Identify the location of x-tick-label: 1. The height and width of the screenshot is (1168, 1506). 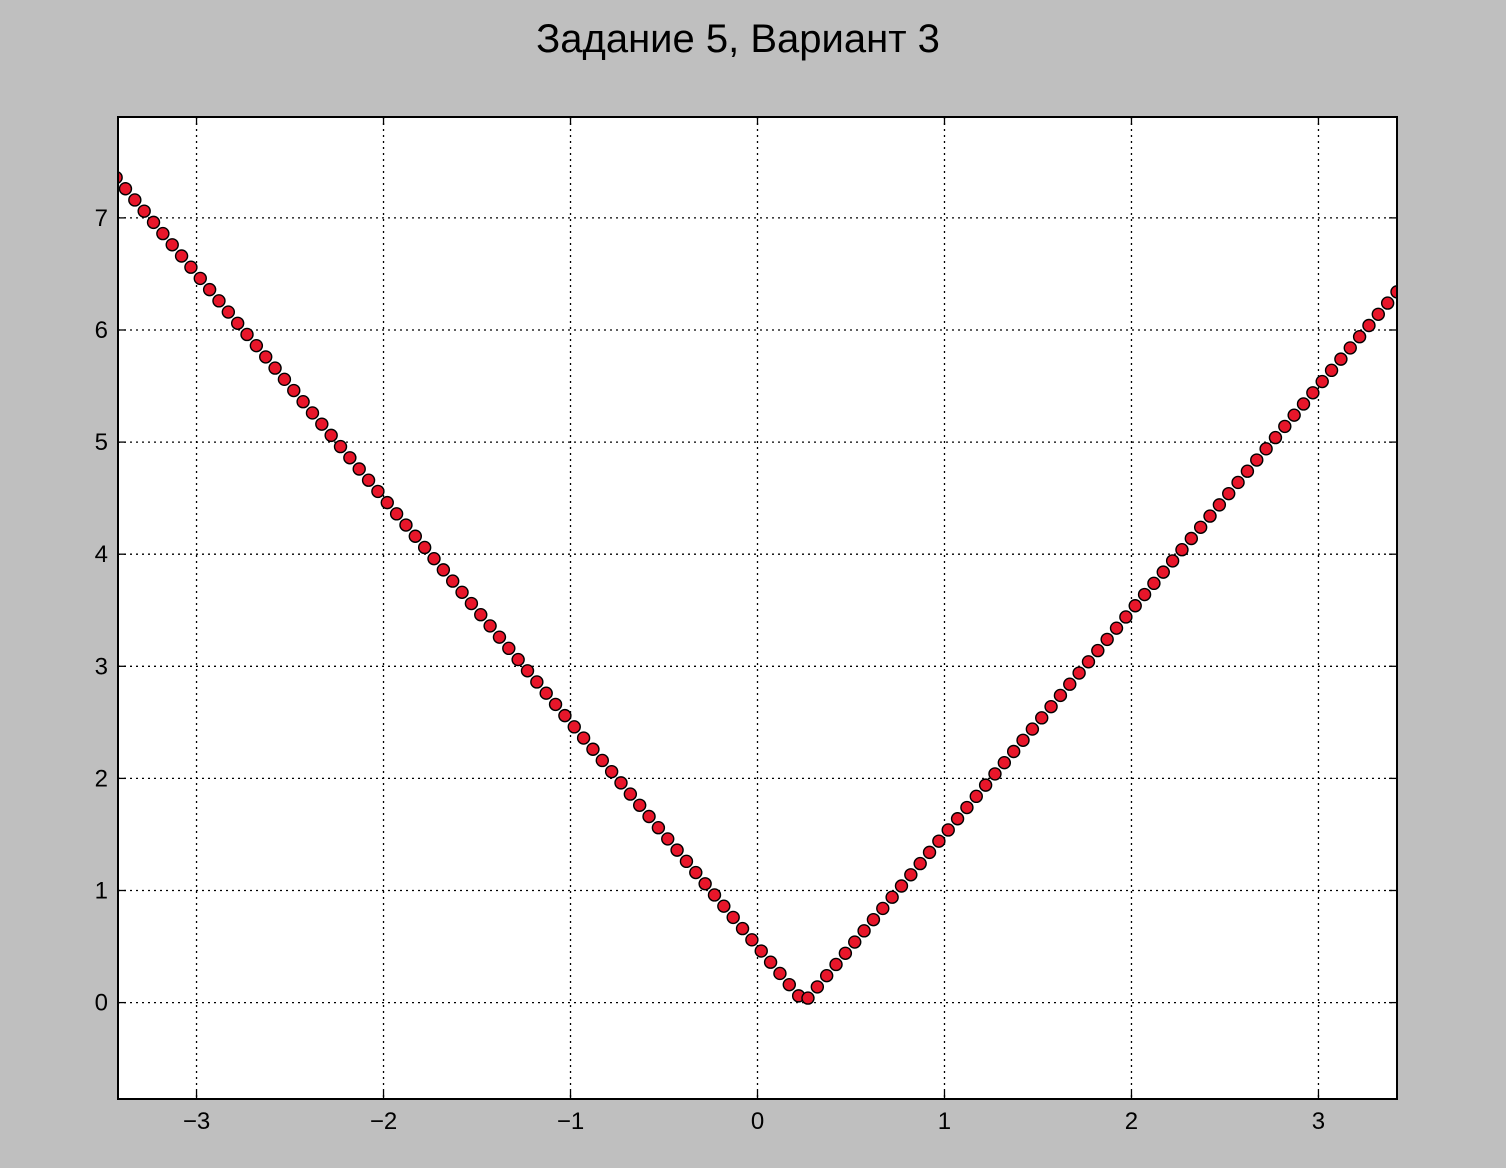
(944, 1121).